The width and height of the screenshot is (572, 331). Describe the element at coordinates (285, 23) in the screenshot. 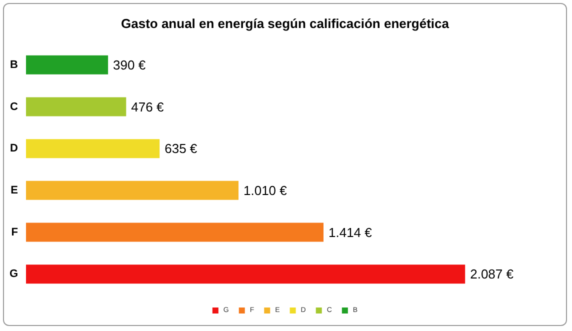

I see `chart-title: Gasto anual en energía según calificación energética` at that location.